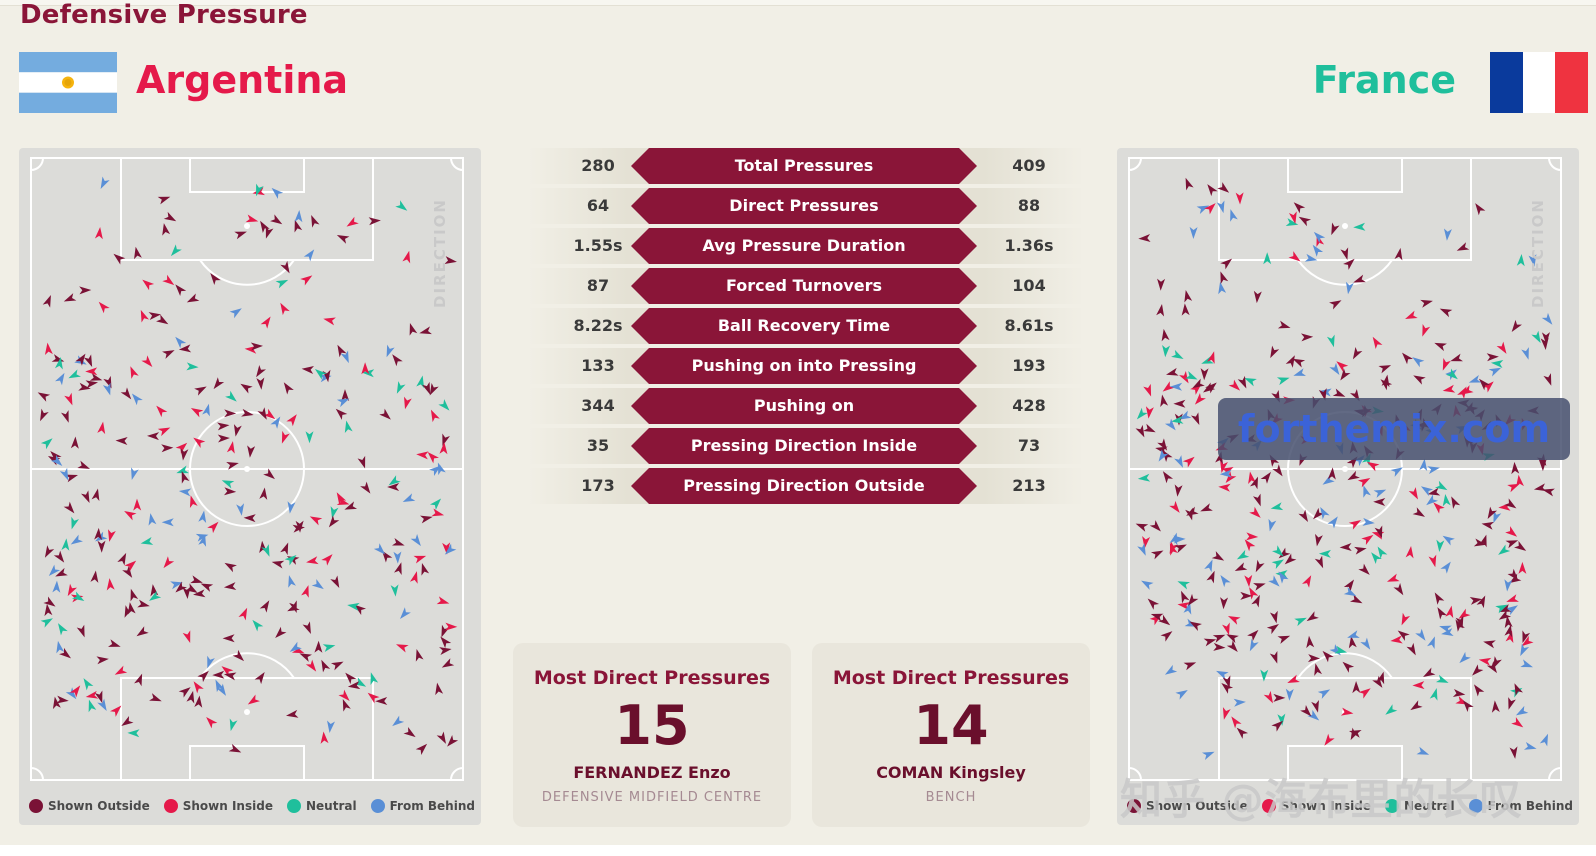 This screenshot has height=856, width=1596. What do you see at coordinates (804, 486) in the screenshot?
I see `stat-label: Pressing Direction Outside` at bounding box center [804, 486].